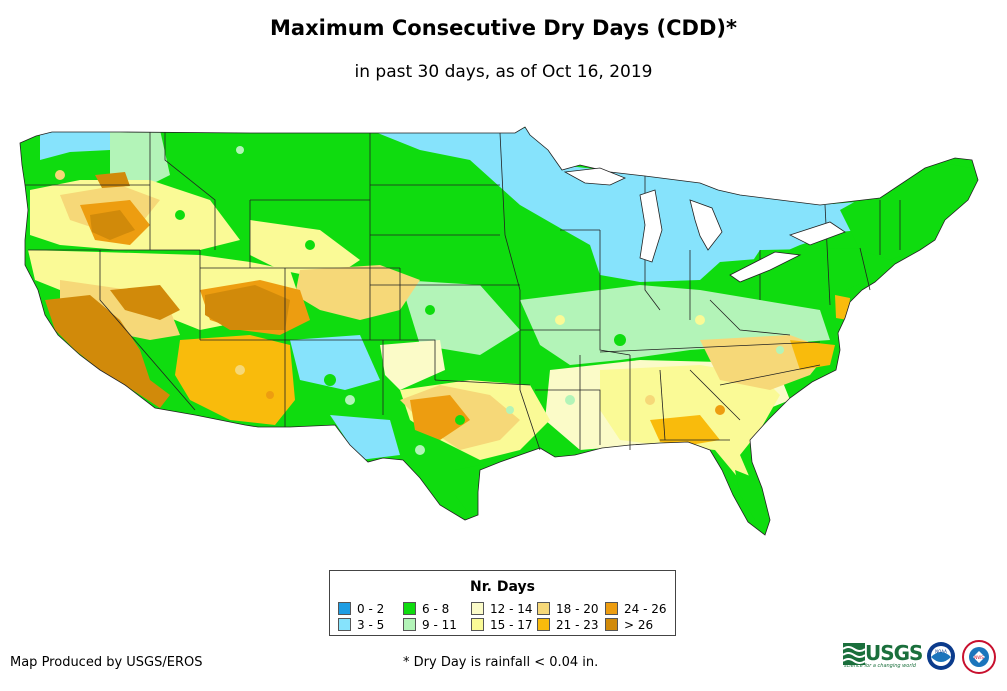  I want to click on legend-item-gt-26: > 26, so click(629, 625).